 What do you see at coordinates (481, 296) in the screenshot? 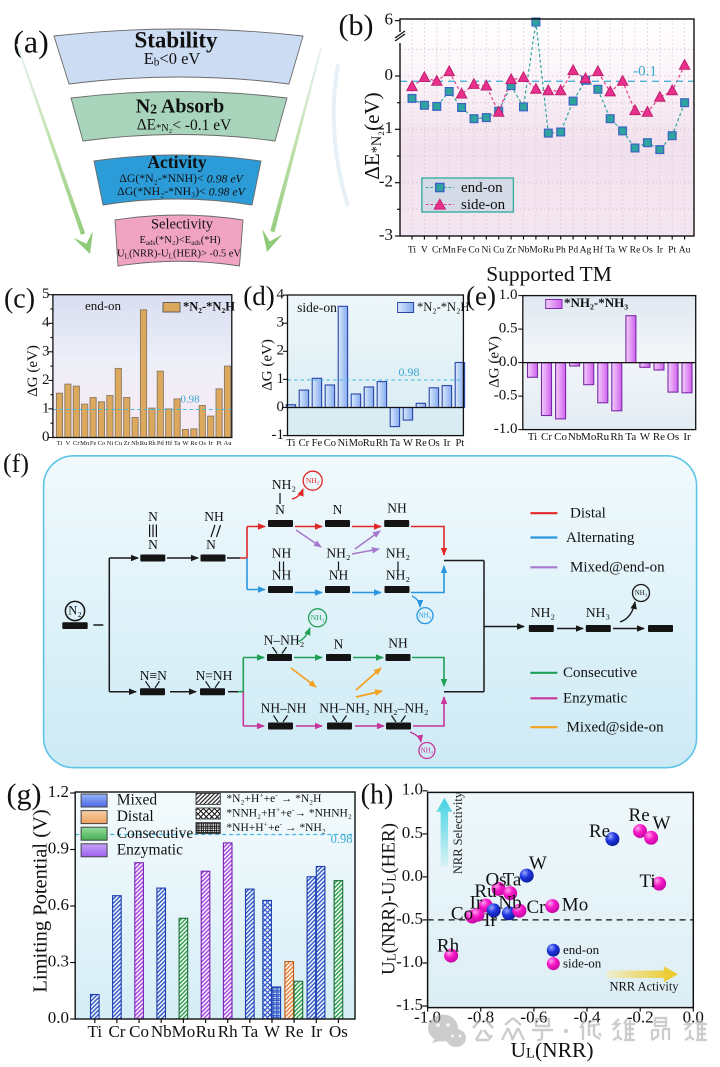
I see `svg-text: (e)` at bounding box center [481, 296].